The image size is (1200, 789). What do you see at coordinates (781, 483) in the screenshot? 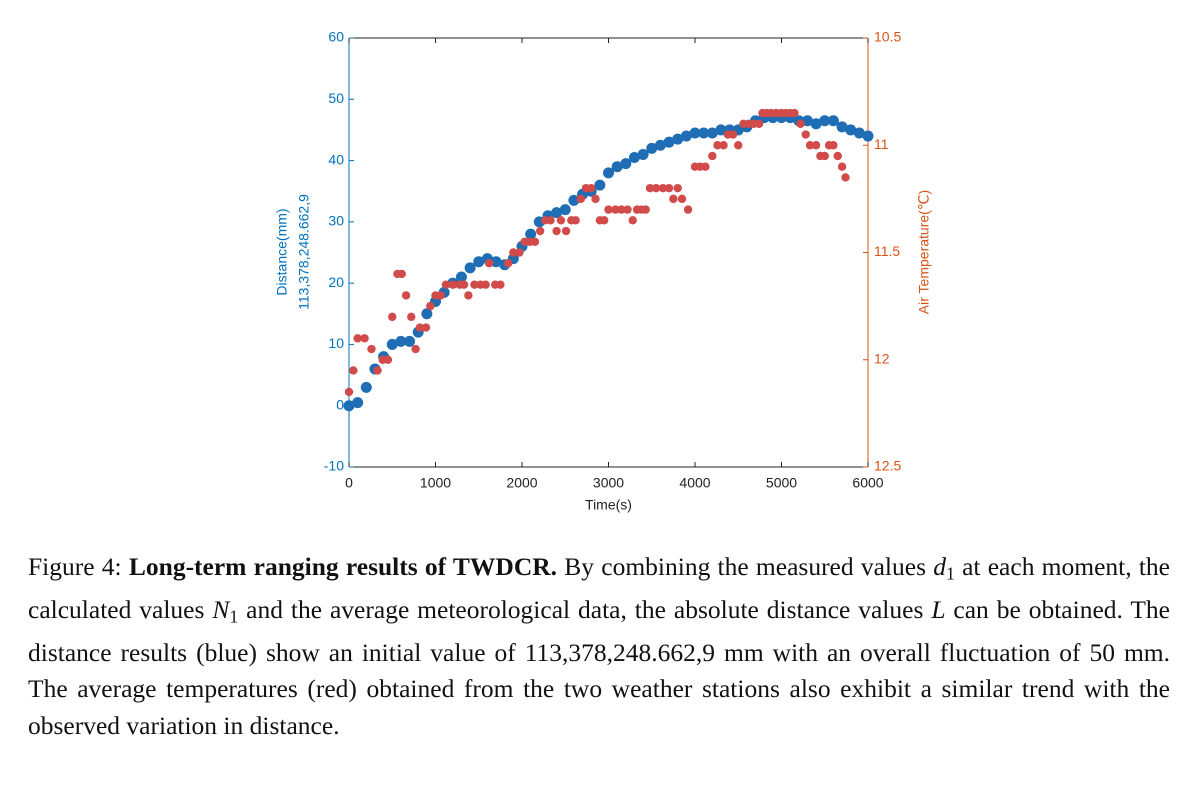
I see `x-tick-label: 5000` at bounding box center [781, 483].